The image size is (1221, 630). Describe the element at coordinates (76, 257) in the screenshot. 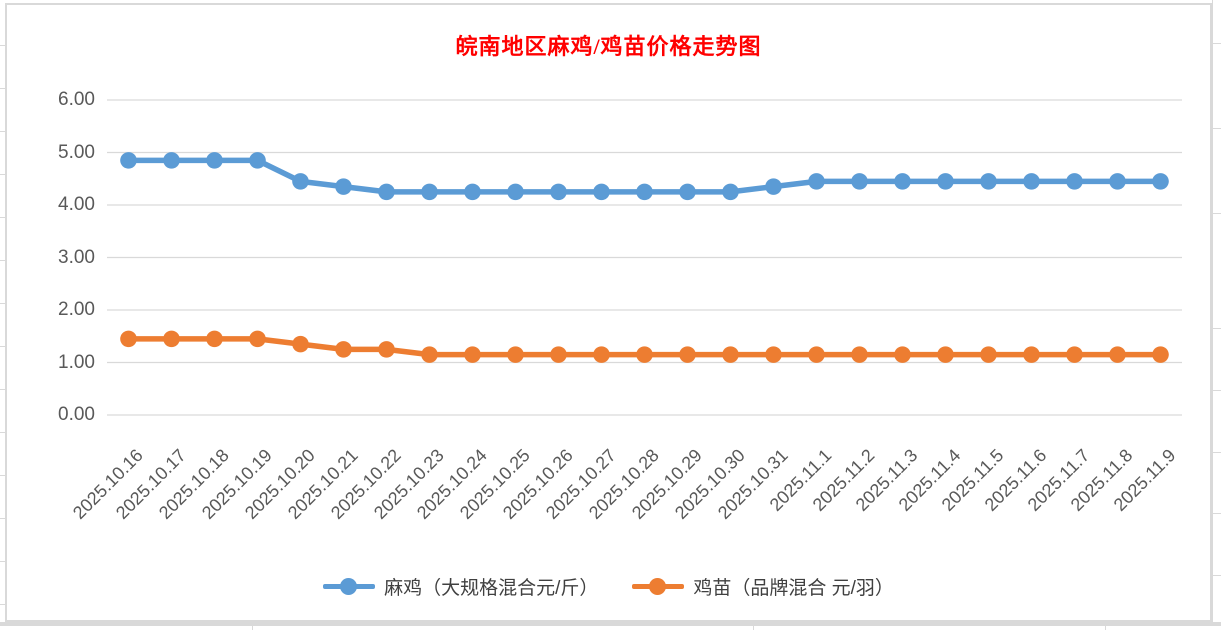

I see `y-axis-tick-label: 3.00` at that location.